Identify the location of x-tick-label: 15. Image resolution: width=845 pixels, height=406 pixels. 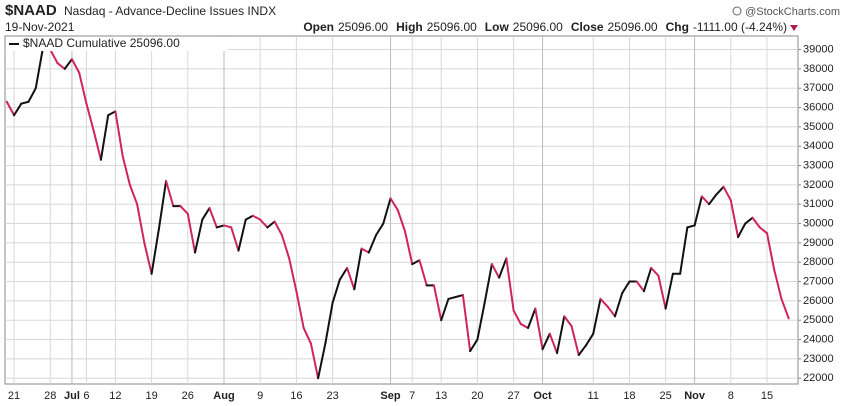
(767, 396).